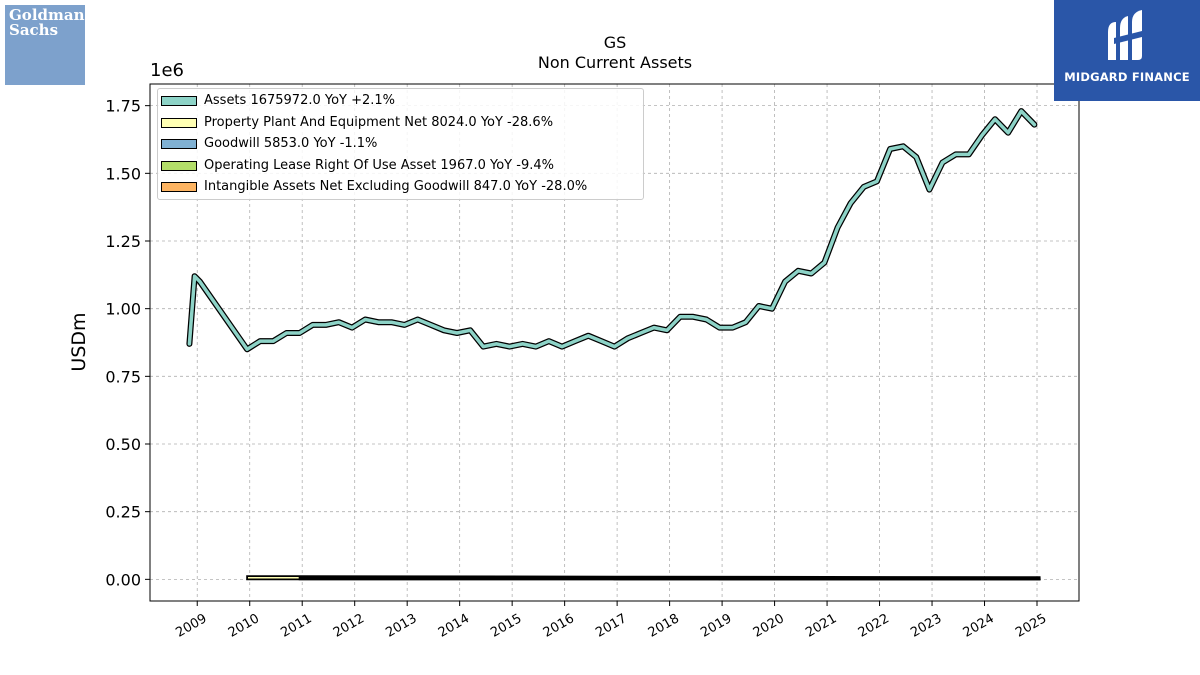 The image size is (1200, 675). I want to click on x-tick-label: 2022, so click(874, 626).